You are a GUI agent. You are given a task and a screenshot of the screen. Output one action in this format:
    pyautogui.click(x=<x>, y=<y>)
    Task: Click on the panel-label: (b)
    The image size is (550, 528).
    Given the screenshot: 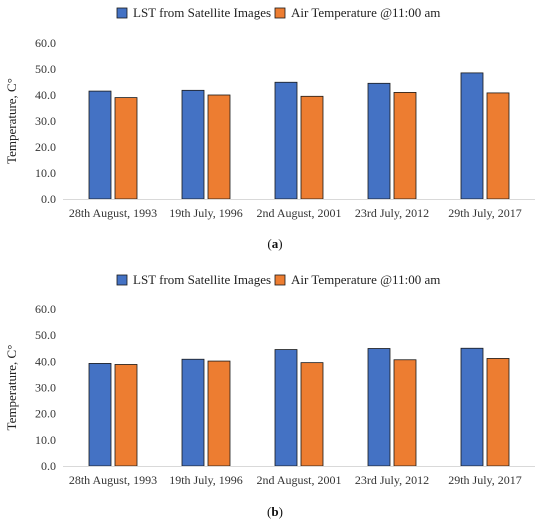 What is the action you would take?
    pyautogui.click(x=275, y=511)
    